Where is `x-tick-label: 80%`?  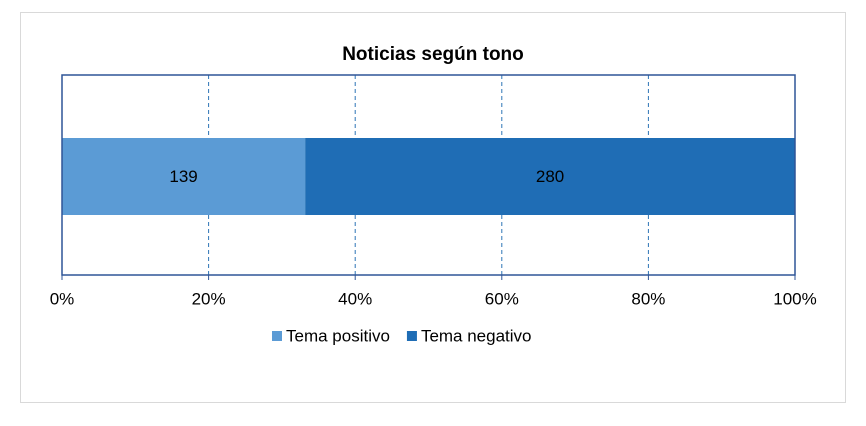 x-tick-label: 80% is located at coordinates (648, 298).